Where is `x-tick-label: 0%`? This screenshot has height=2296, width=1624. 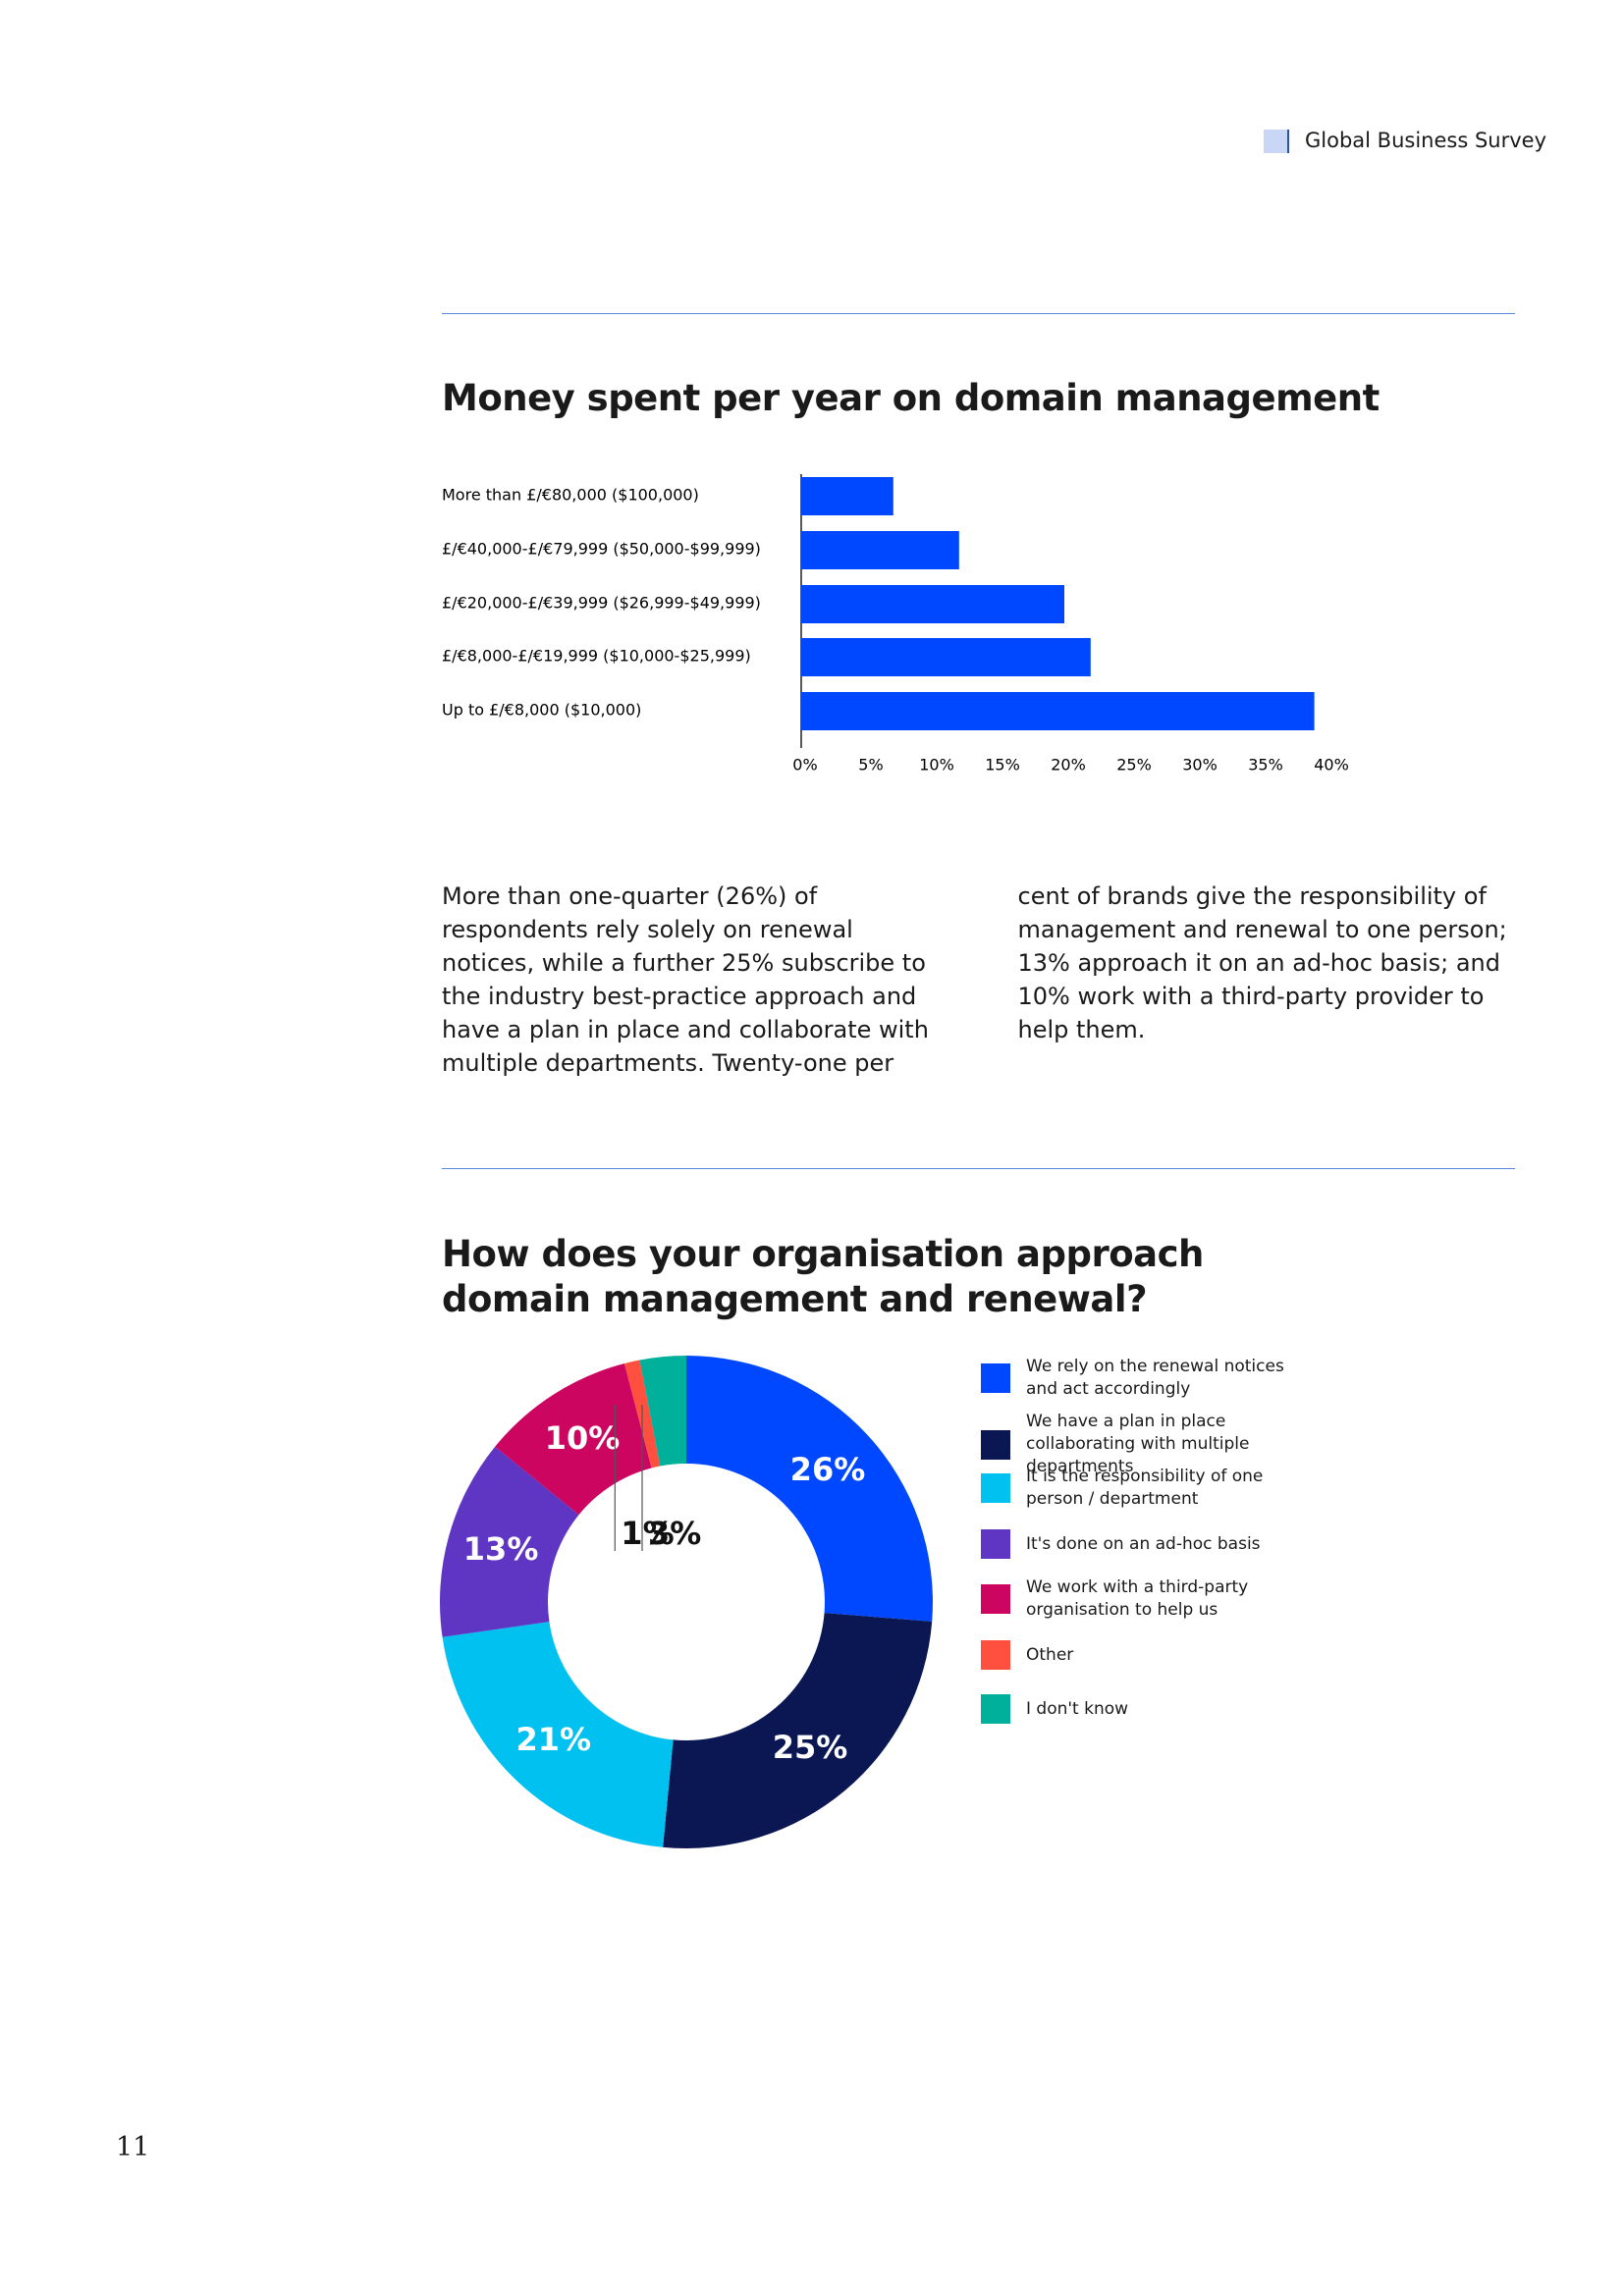
x-tick-label: 0% is located at coordinates (804, 765).